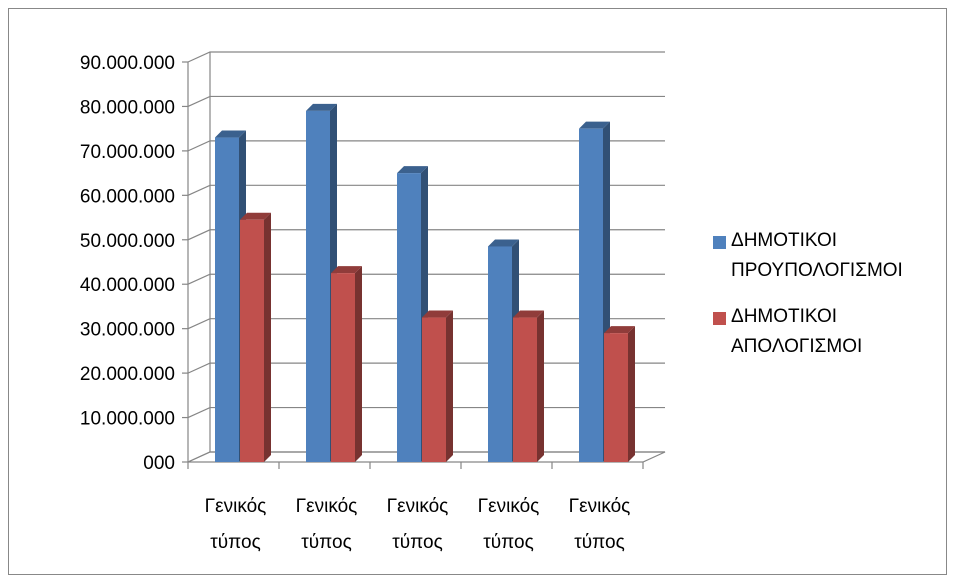 Image resolution: width=957 pixels, height=583 pixels. I want to click on y-tick-label: 90.000.000, so click(127, 63).